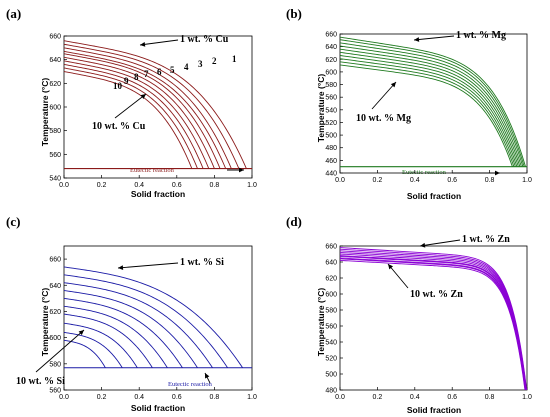 The image size is (550, 417). I want to click on annotation-bottom-b: 10 wt. % Mg, so click(383, 118).